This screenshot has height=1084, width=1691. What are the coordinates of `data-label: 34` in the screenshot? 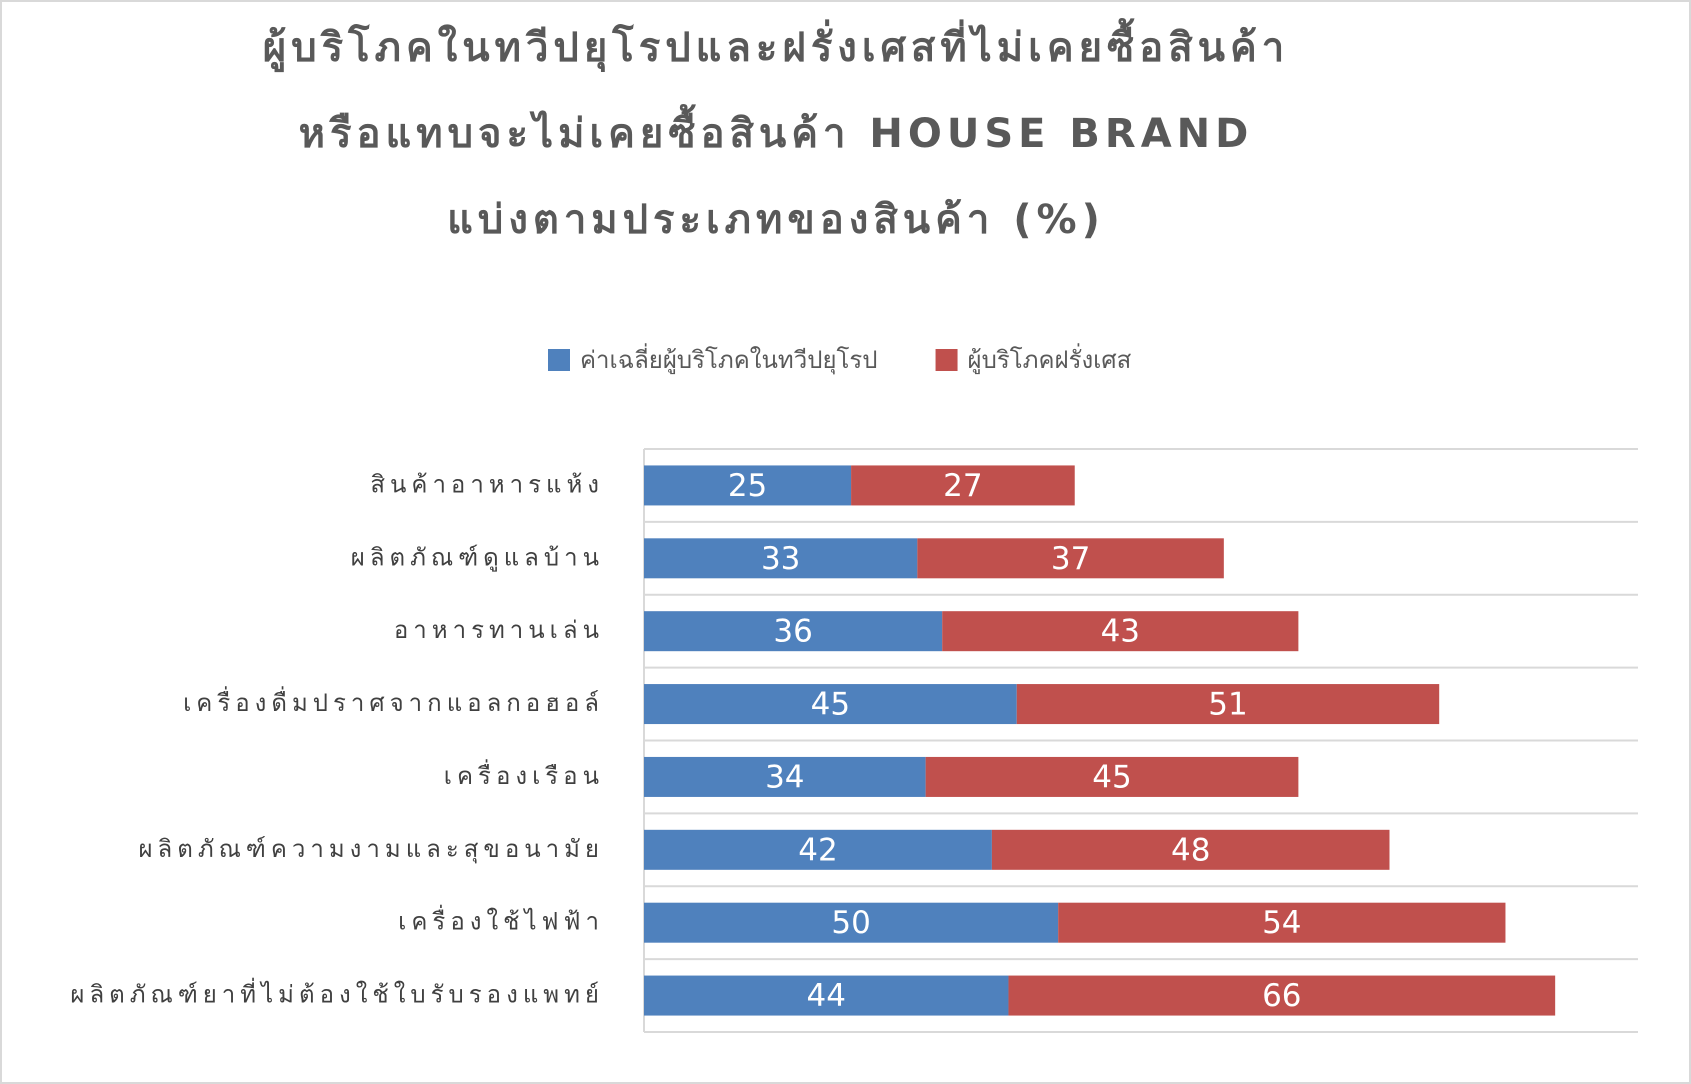 It's located at (784, 777).